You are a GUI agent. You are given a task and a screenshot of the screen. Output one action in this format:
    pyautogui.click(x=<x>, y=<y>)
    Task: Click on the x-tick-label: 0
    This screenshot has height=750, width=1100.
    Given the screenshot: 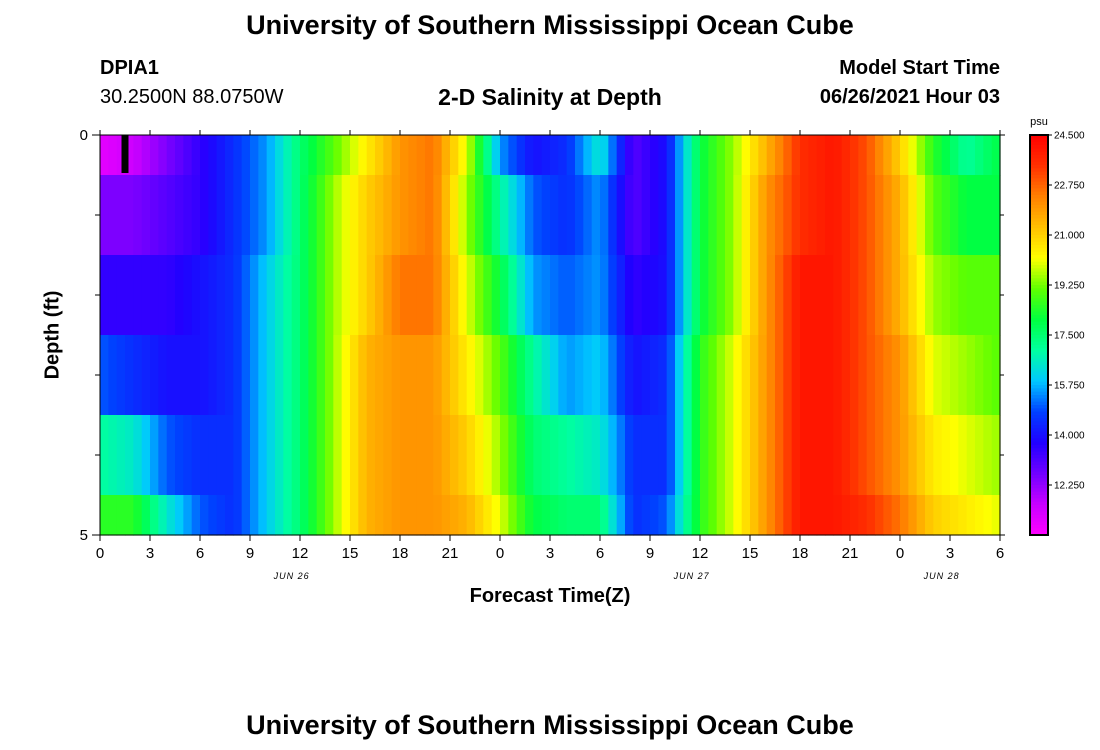 What is the action you would take?
    pyautogui.click(x=900, y=553)
    